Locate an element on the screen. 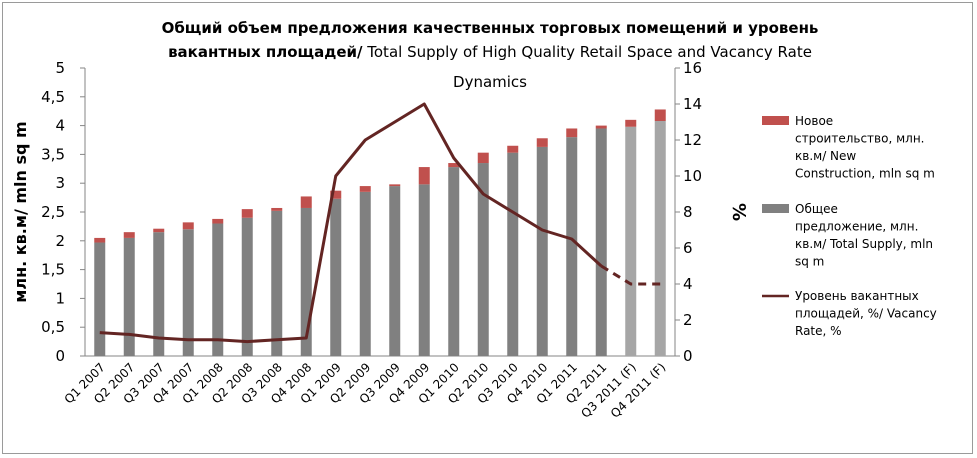  y2-tick-label: 16 is located at coordinates (692, 68).